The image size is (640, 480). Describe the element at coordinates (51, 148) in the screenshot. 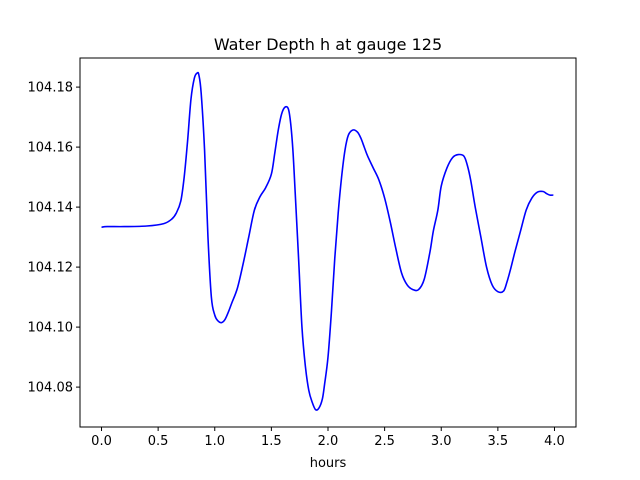

I see `y-tick-label: 104.16` at that location.